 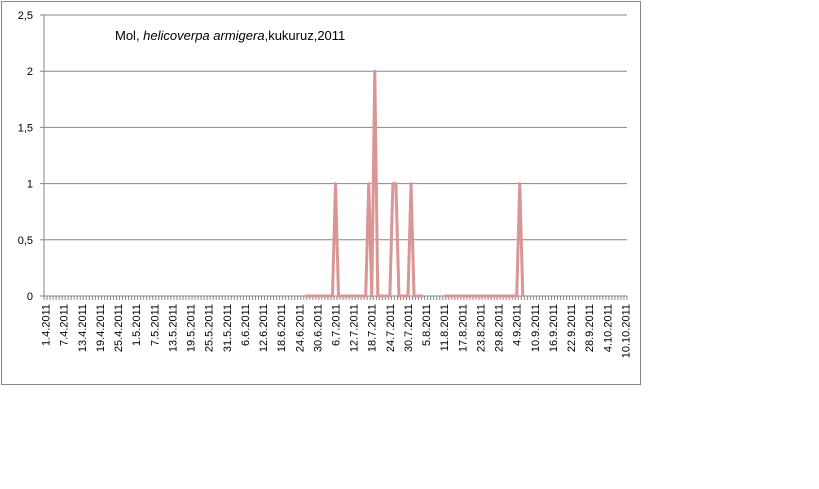 What do you see at coordinates (590, 328) in the screenshot?
I see `x-tick-label: 28.9.2011` at bounding box center [590, 328].